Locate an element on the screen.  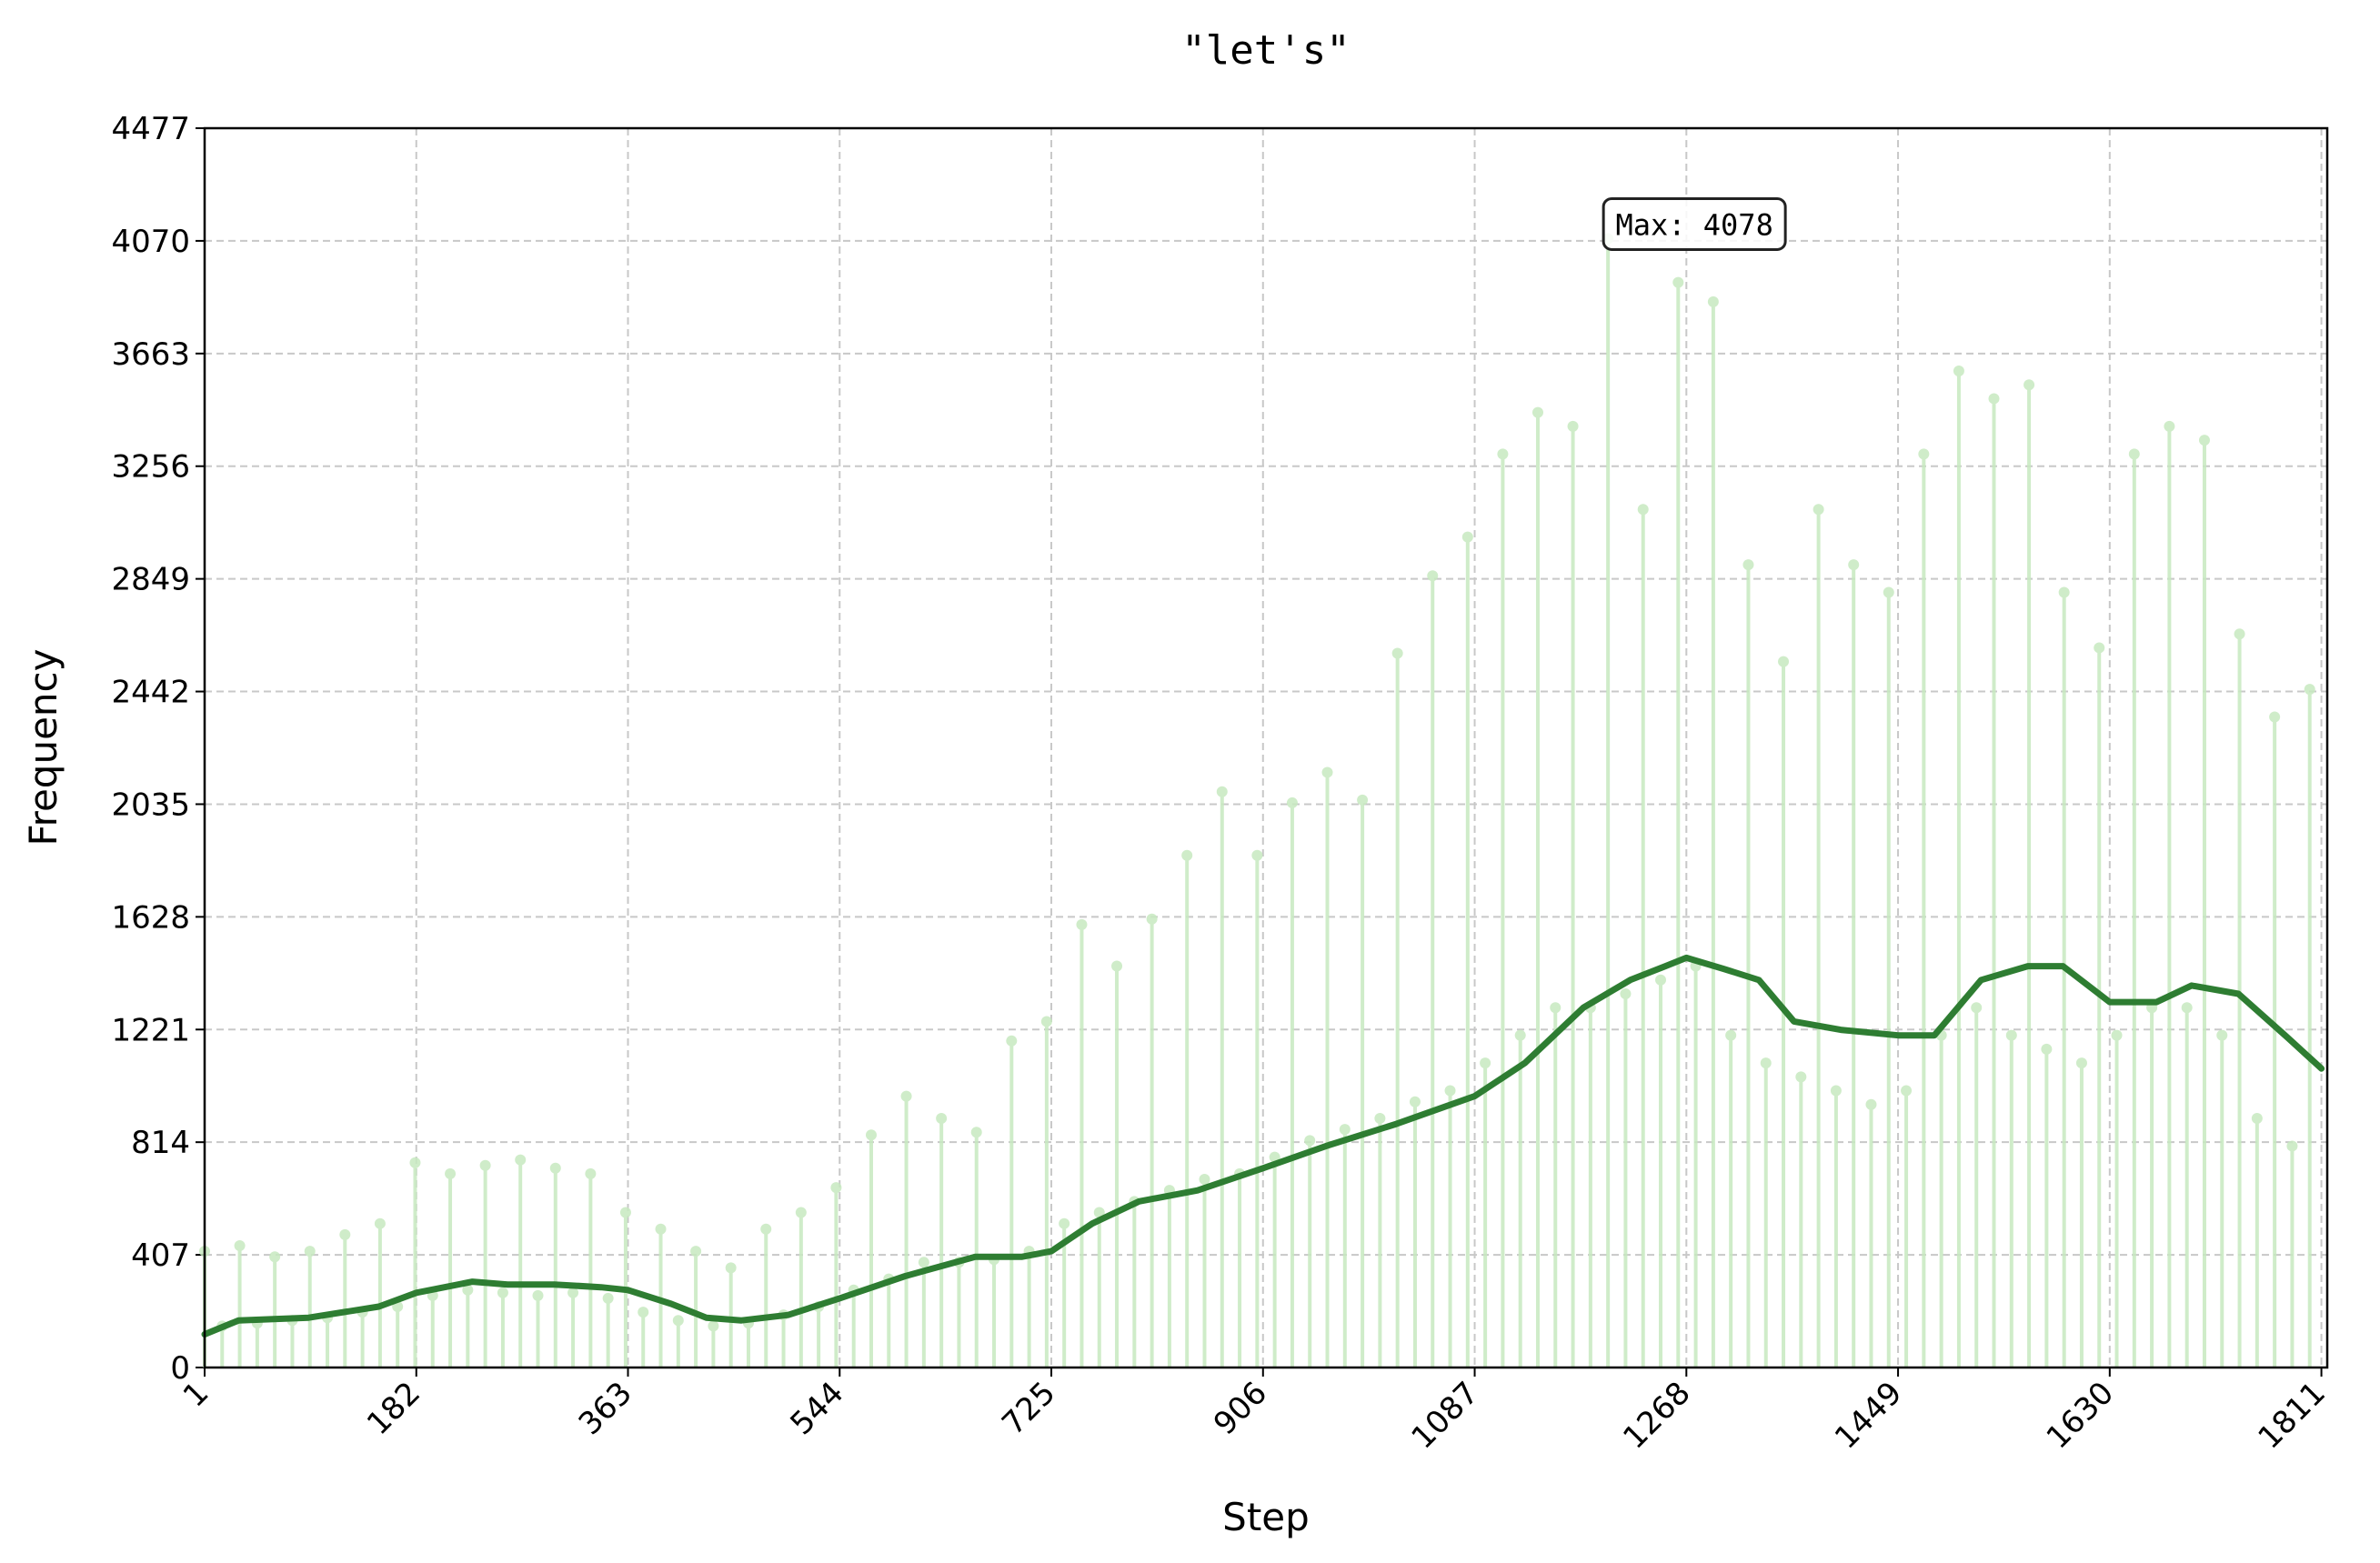
y-tick-label: 2035 is located at coordinates (150, 805).